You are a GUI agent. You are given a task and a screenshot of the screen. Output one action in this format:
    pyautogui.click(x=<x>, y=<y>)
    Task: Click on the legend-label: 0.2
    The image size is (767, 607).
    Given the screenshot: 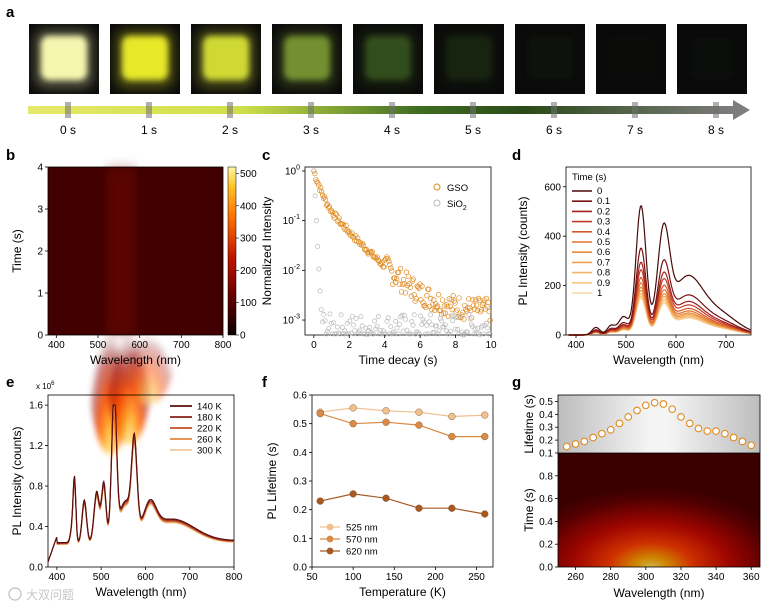 What is the action you would take?
    pyautogui.click(x=603, y=211)
    